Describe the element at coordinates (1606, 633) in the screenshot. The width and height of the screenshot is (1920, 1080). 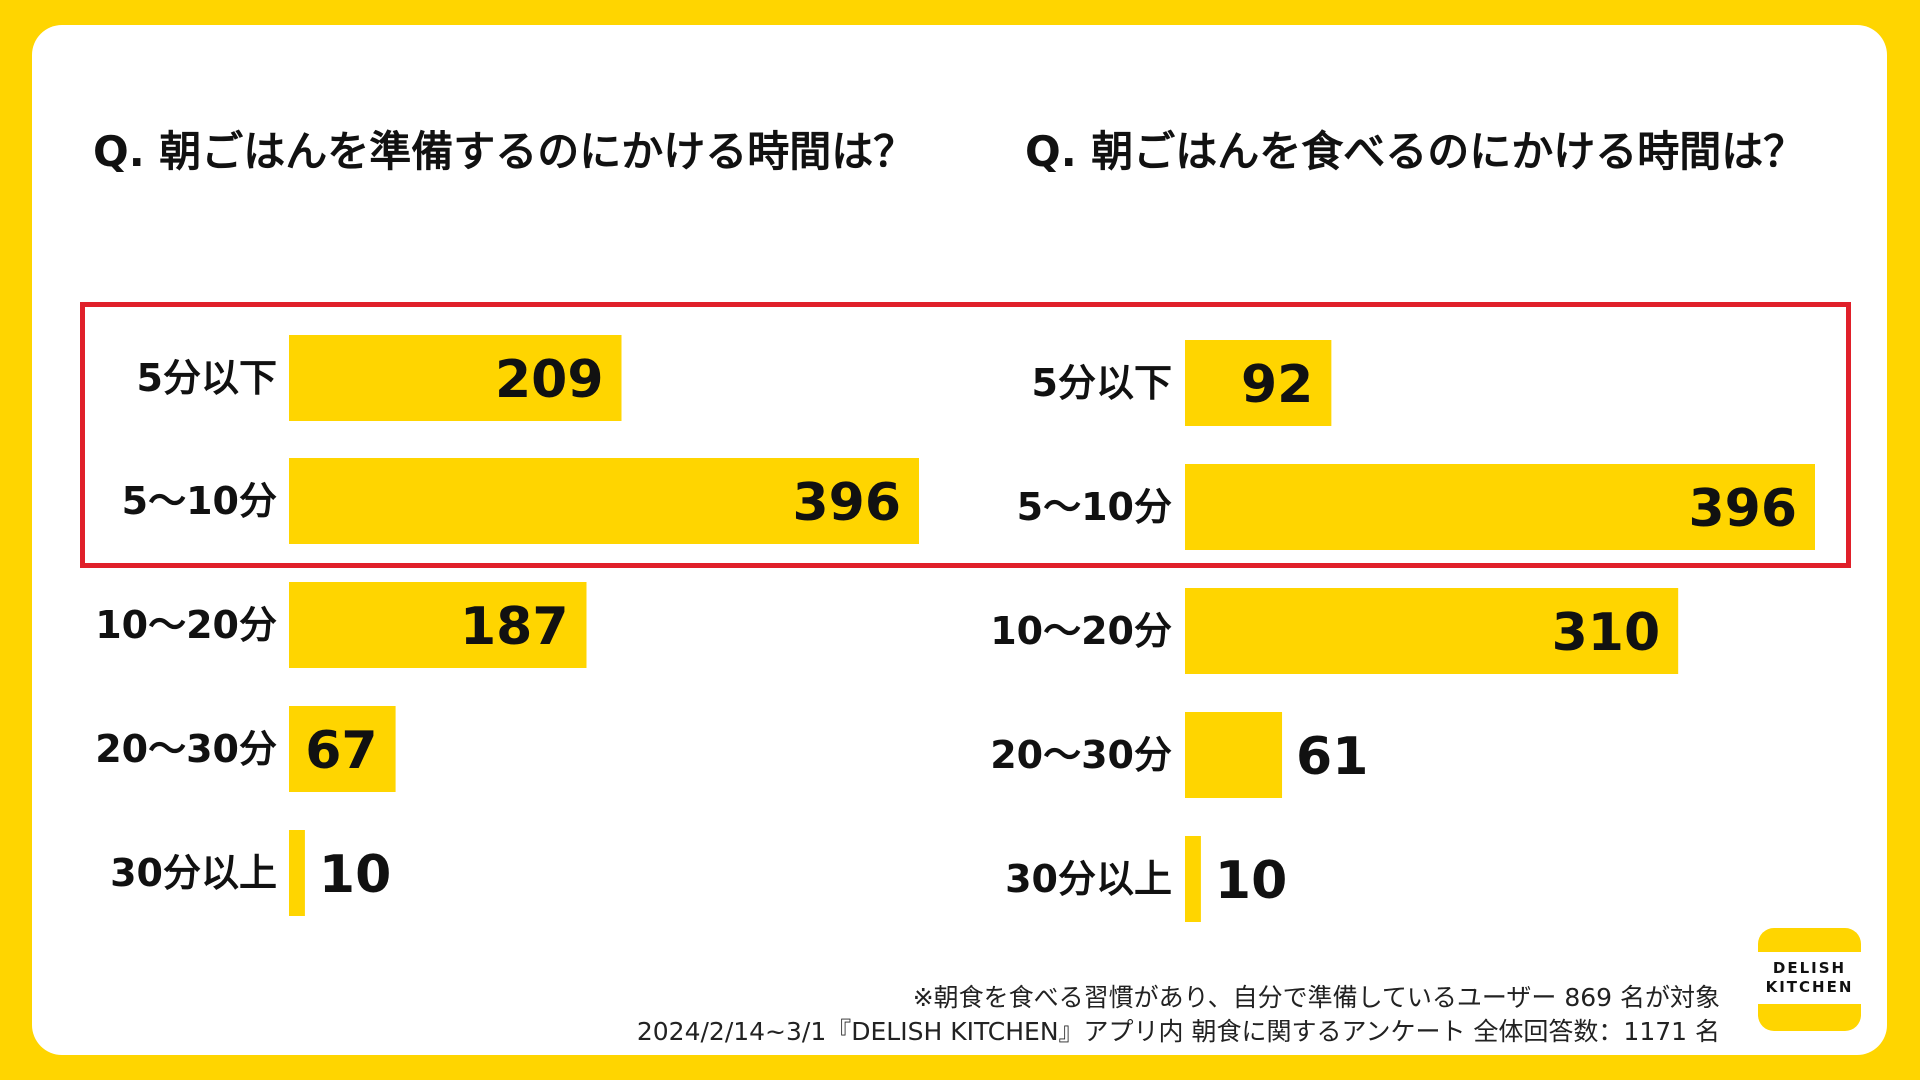
I see `right-value-label-2: 310` at that location.